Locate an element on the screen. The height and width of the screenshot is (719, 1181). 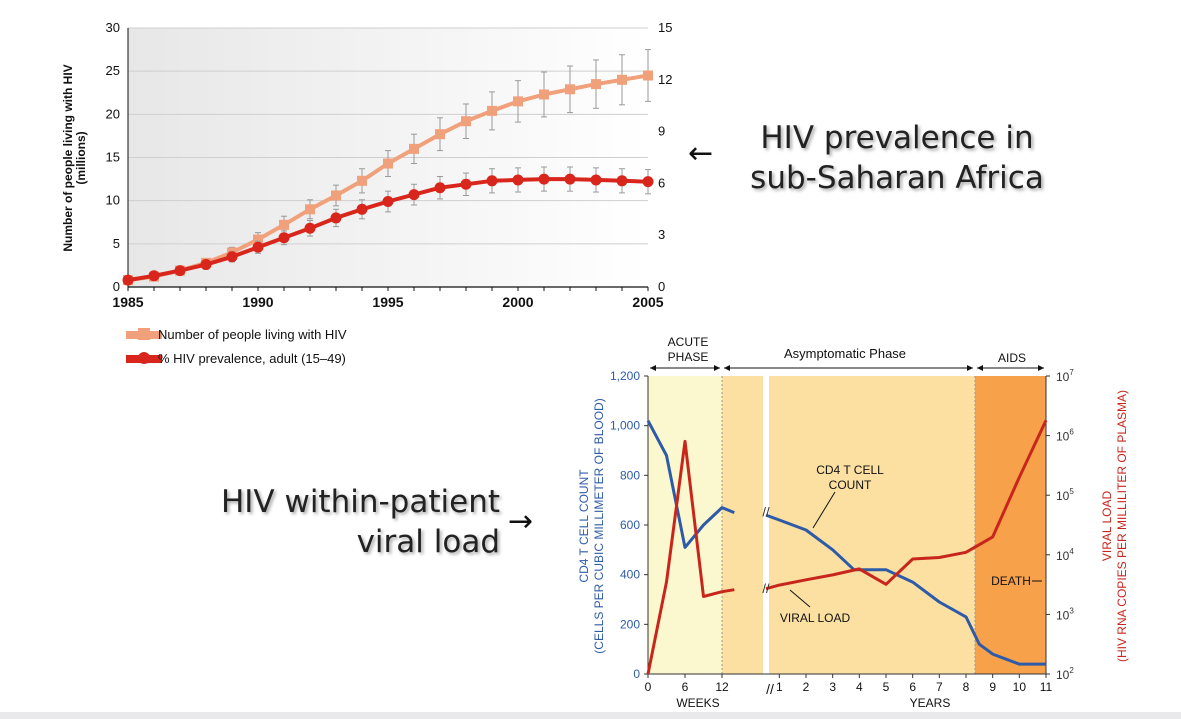
asymptomatic-phase-region is located at coordinates (848, 525).